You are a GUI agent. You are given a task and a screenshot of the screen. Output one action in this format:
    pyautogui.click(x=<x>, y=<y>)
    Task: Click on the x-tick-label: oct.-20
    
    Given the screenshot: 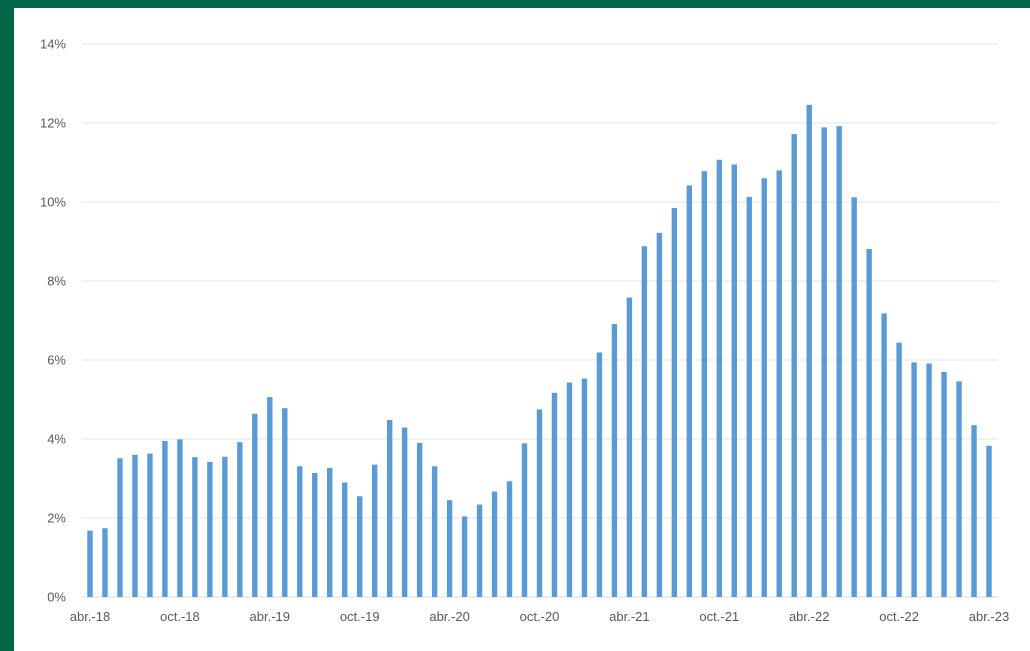 What is the action you would take?
    pyautogui.click(x=540, y=616)
    